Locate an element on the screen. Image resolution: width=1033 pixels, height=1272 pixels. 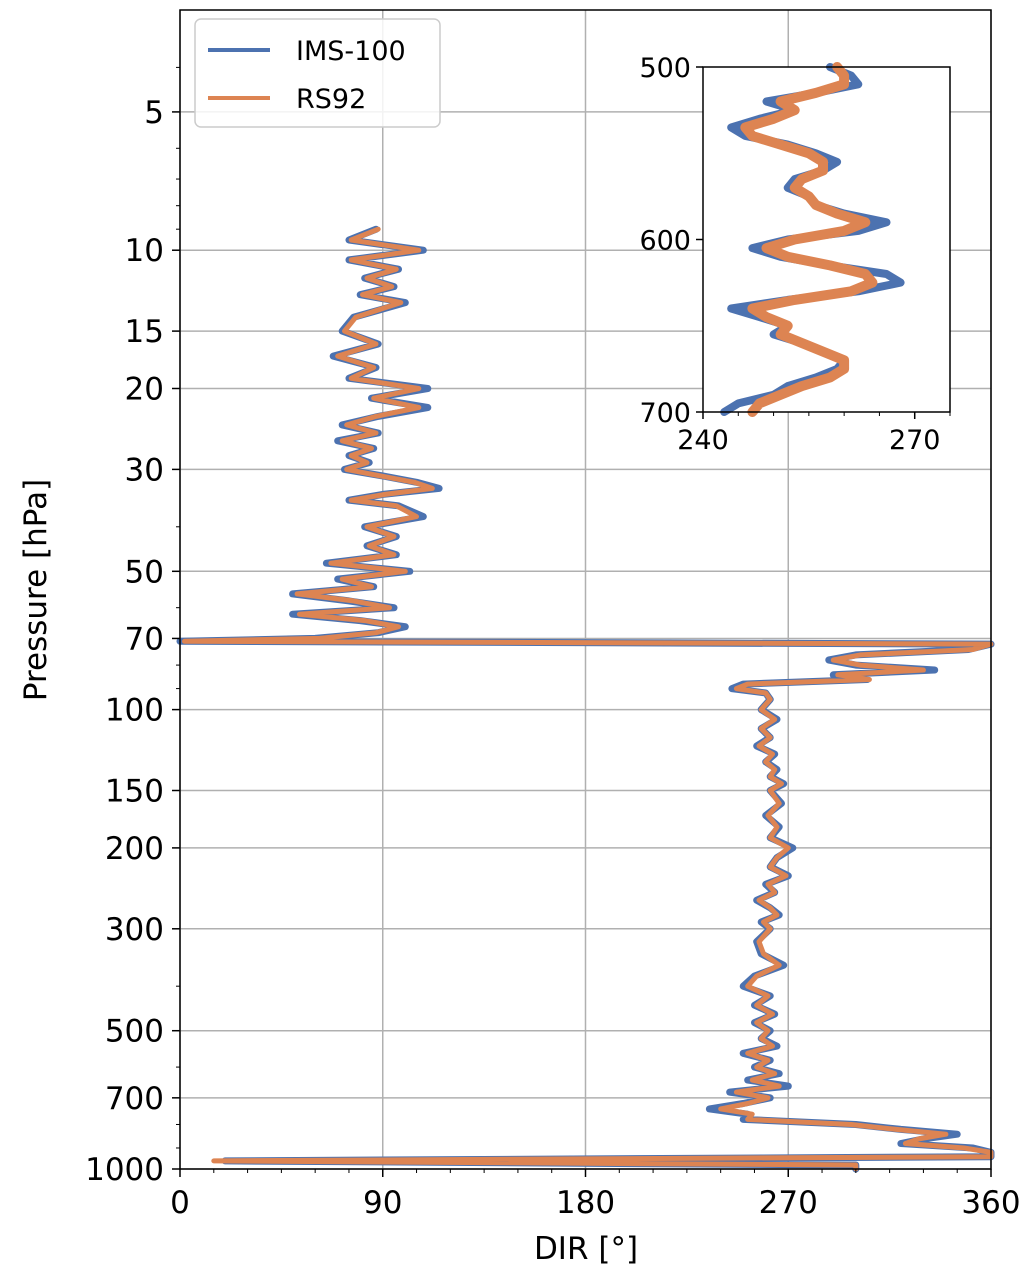
y-tick-label: 20 is located at coordinates (144, 390).